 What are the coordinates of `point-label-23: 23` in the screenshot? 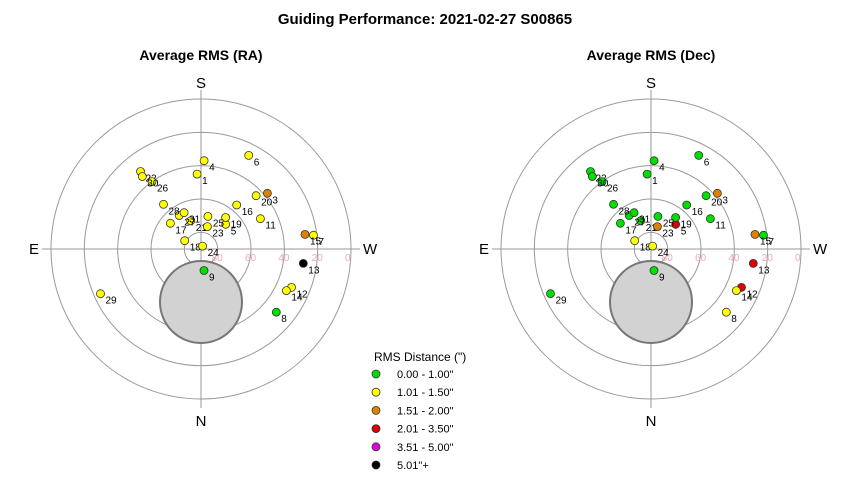 It's located at (668, 234).